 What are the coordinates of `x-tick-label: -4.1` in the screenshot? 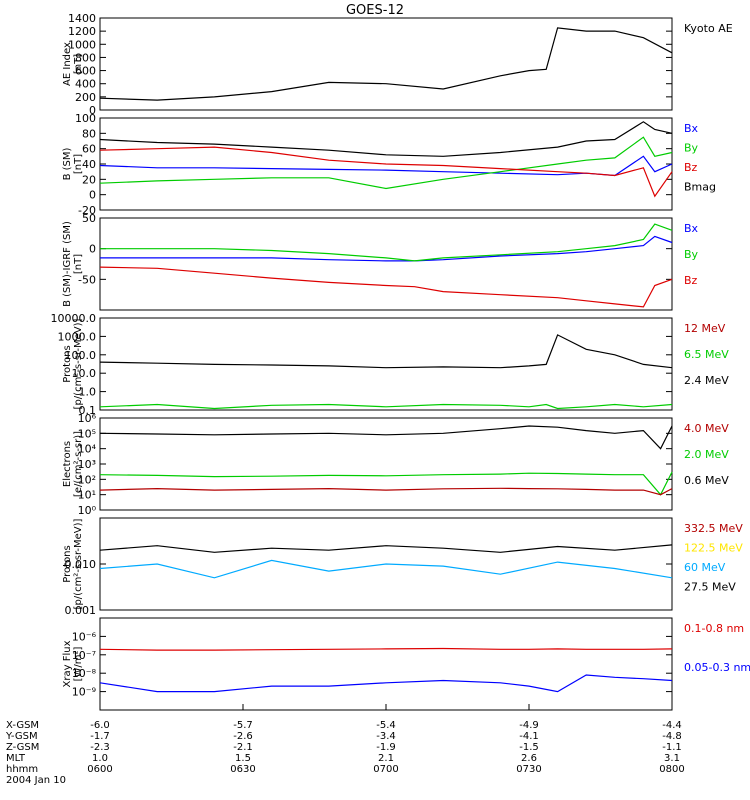 It's located at (529, 736).